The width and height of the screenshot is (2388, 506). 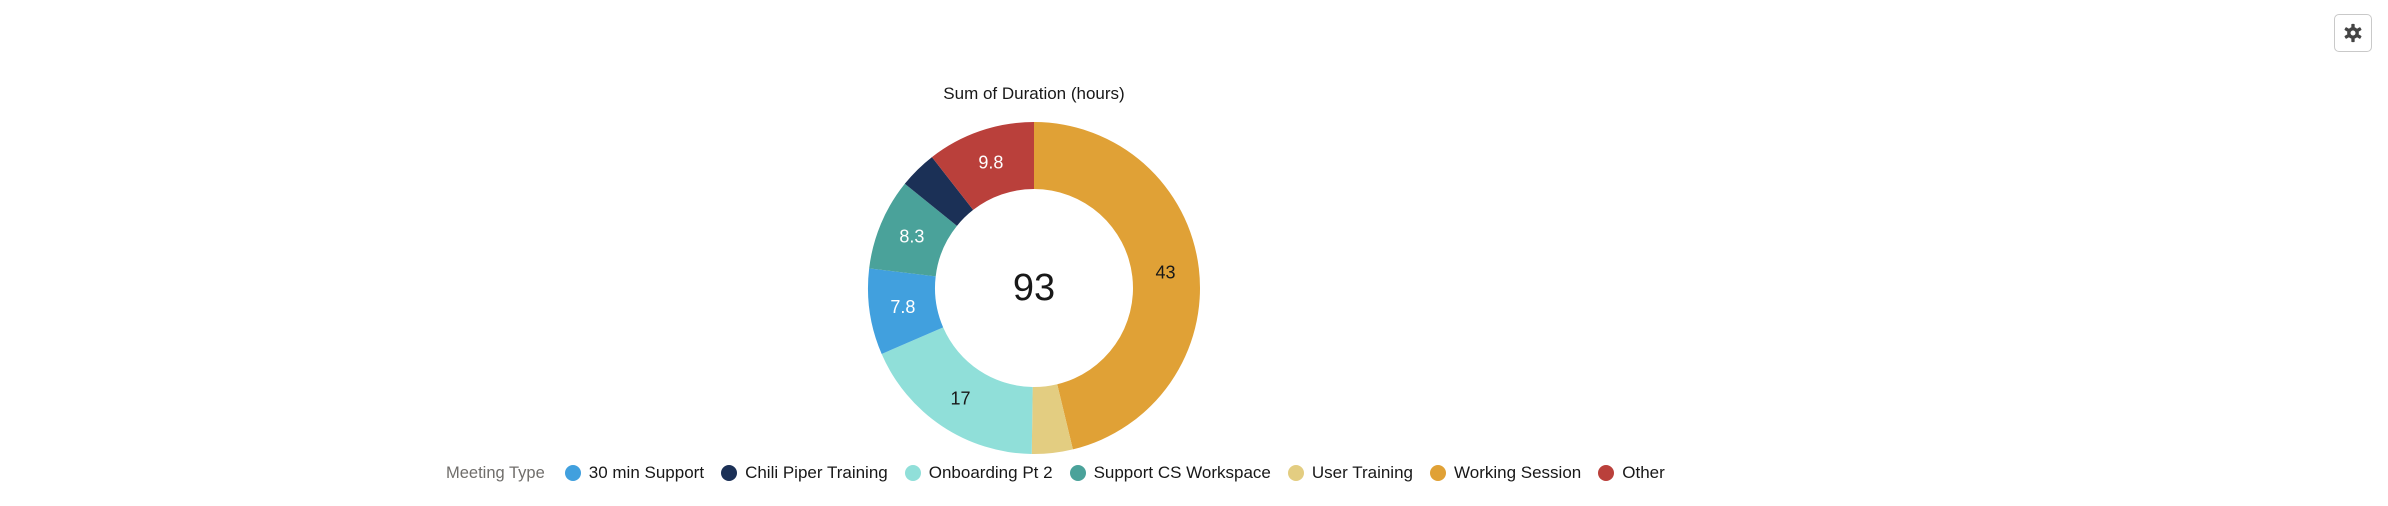 What do you see at coordinates (990, 163) in the screenshot?
I see `slice-label-other: 9.8` at bounding box center [990, 163].